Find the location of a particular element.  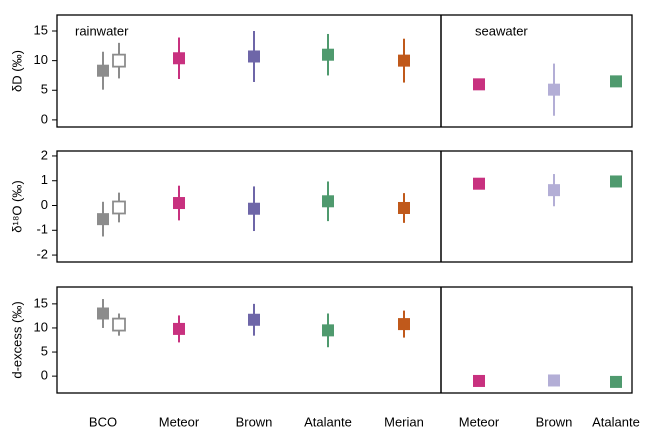

y-tick-label: 2 is located at coordinates (44, 154).